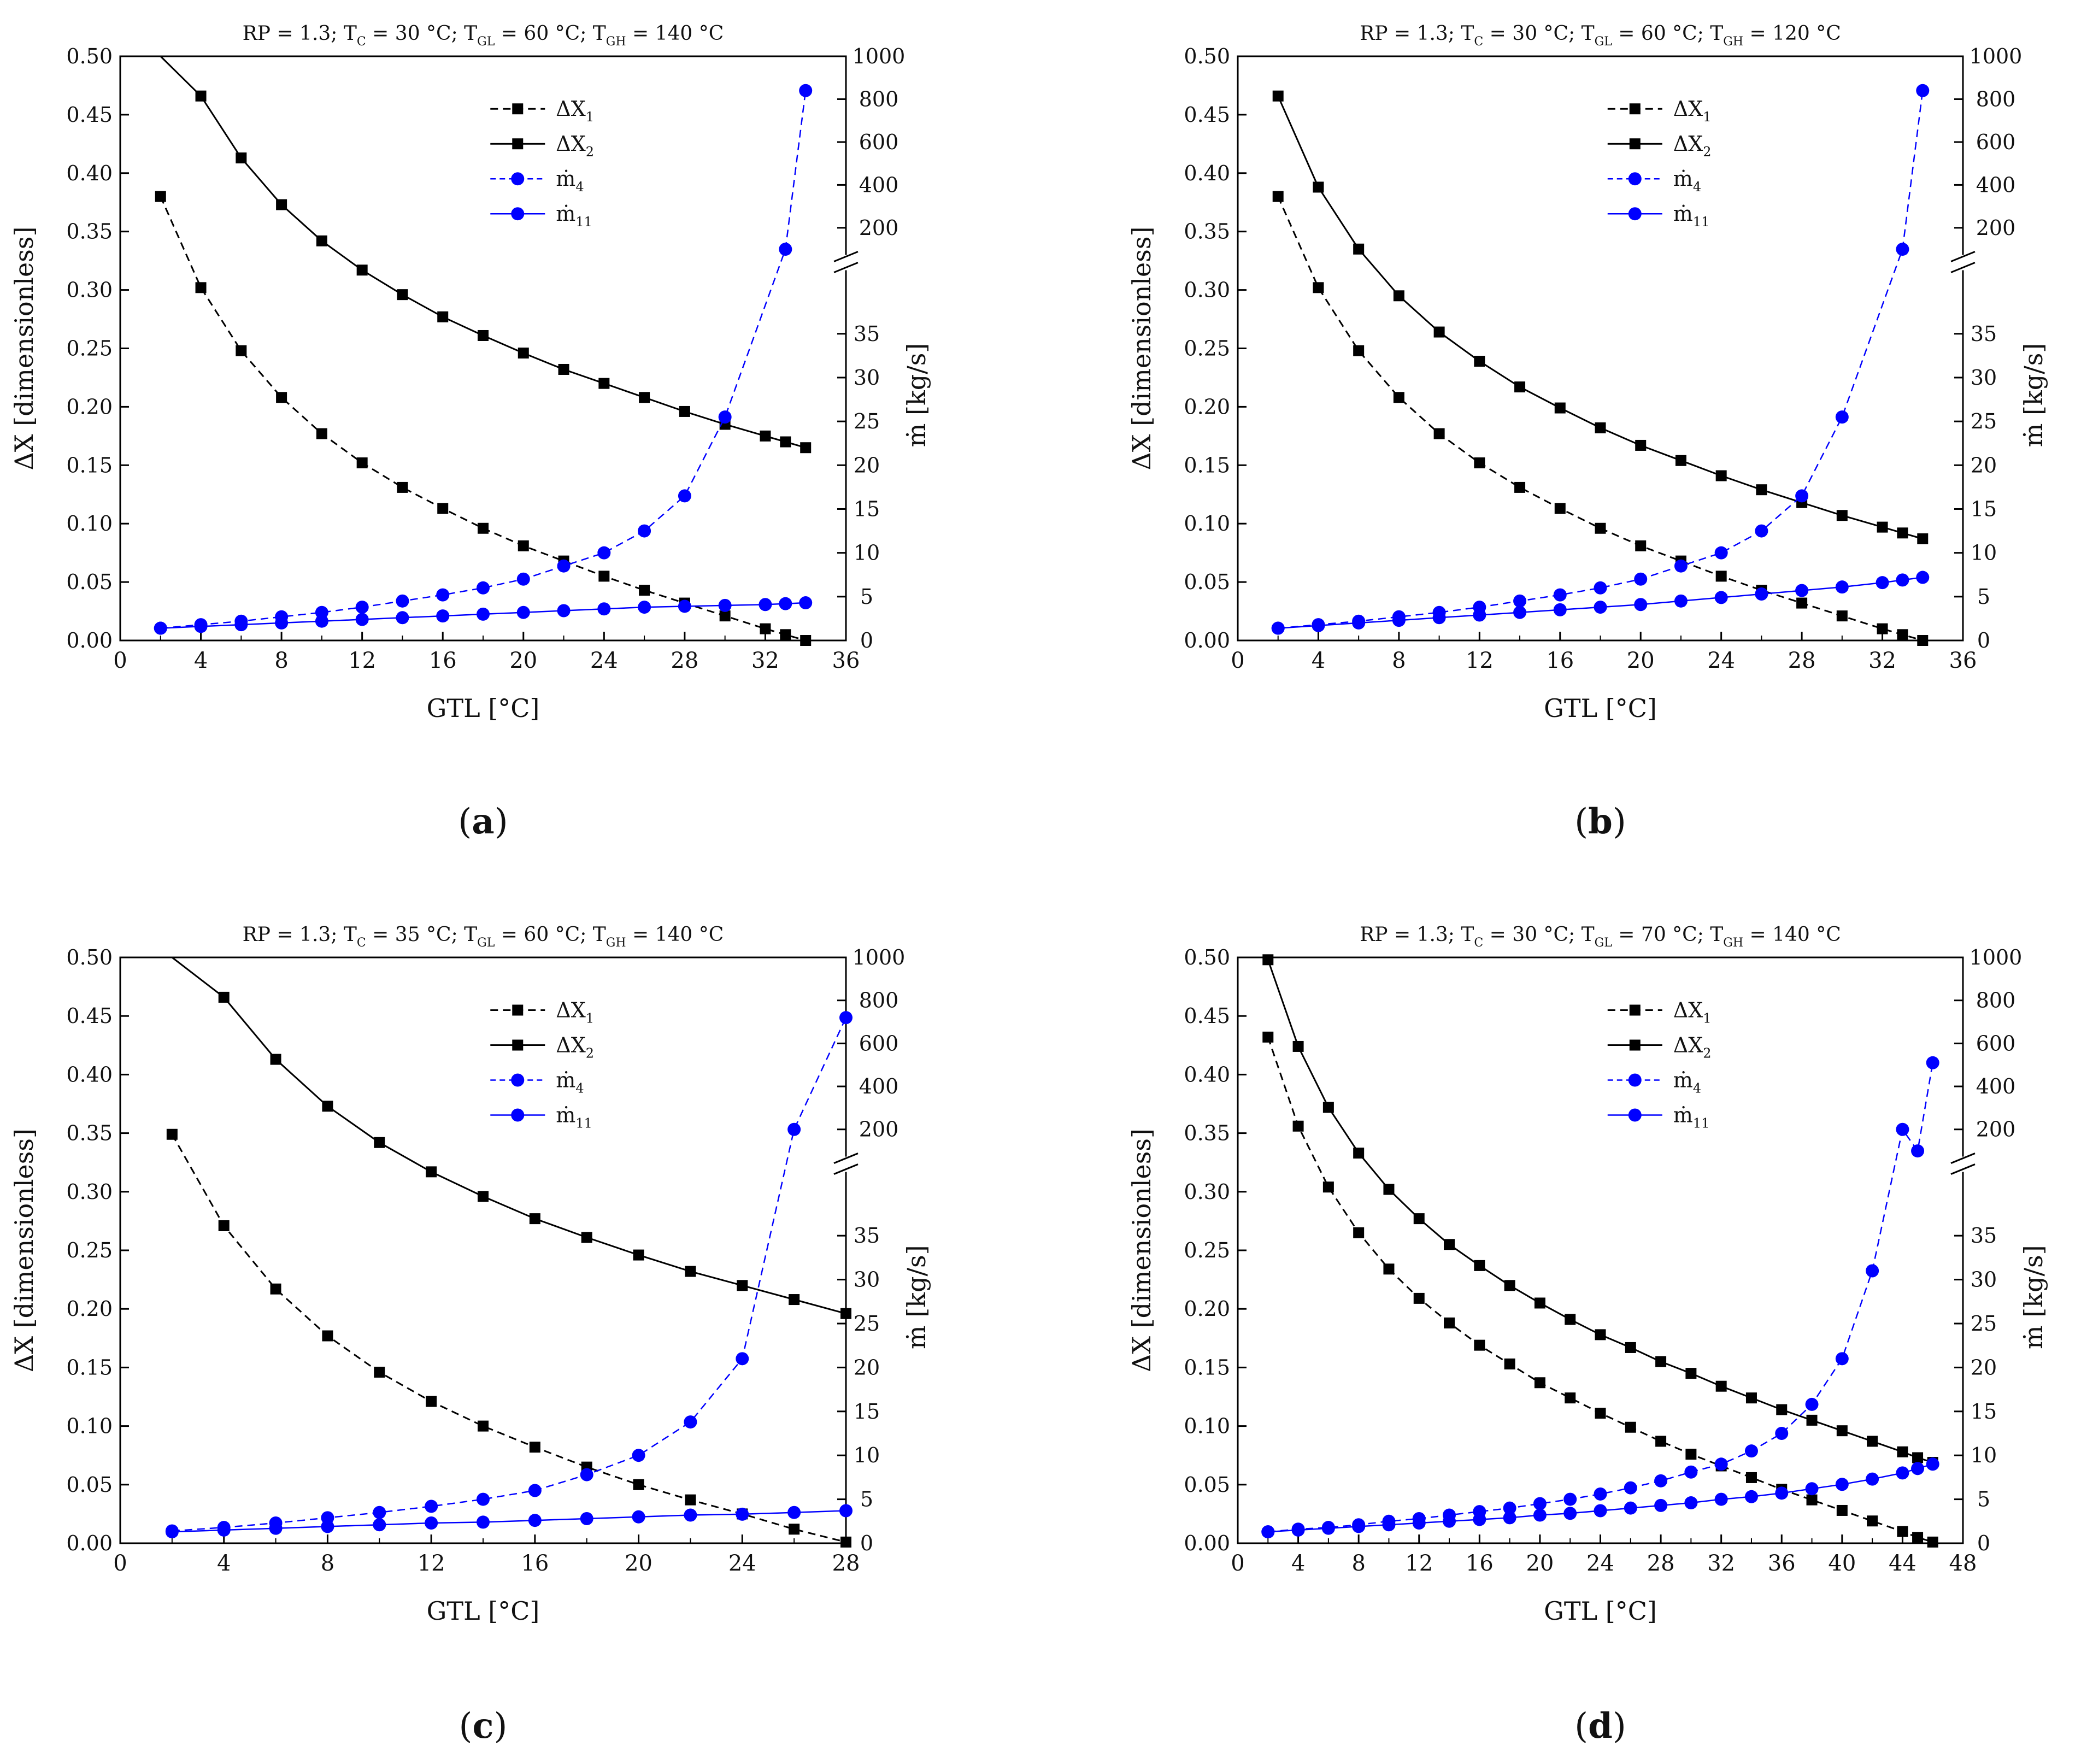  I want to click on y-tick-label: 0.00, so click(1207, 1543).